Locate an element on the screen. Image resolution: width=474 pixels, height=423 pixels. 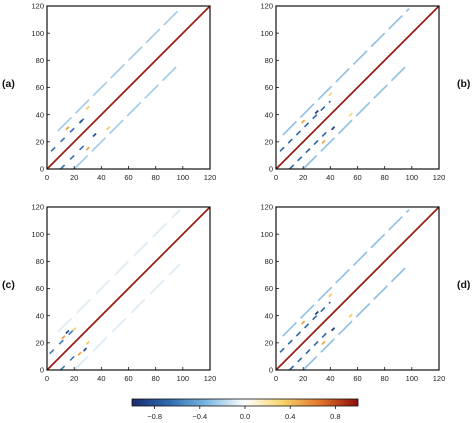
y-tick-label: 40 is located at coordinates (269, 315).